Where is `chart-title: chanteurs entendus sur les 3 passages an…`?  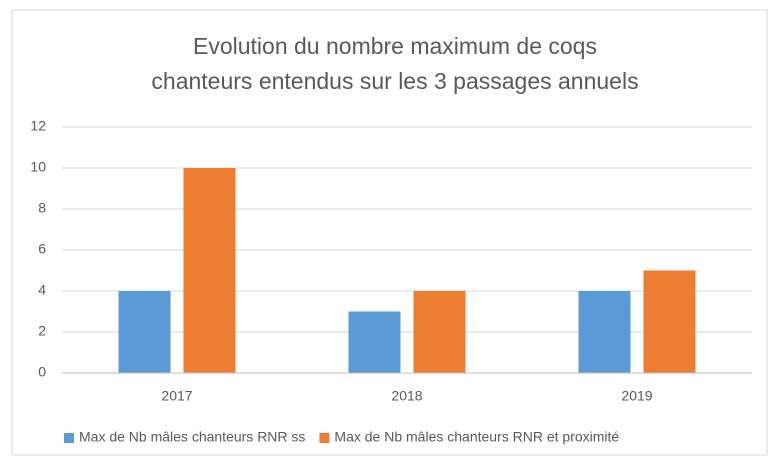 chart-title: chanteurs entendus sur les 3 passages an… is located at coordinates (394, 81).